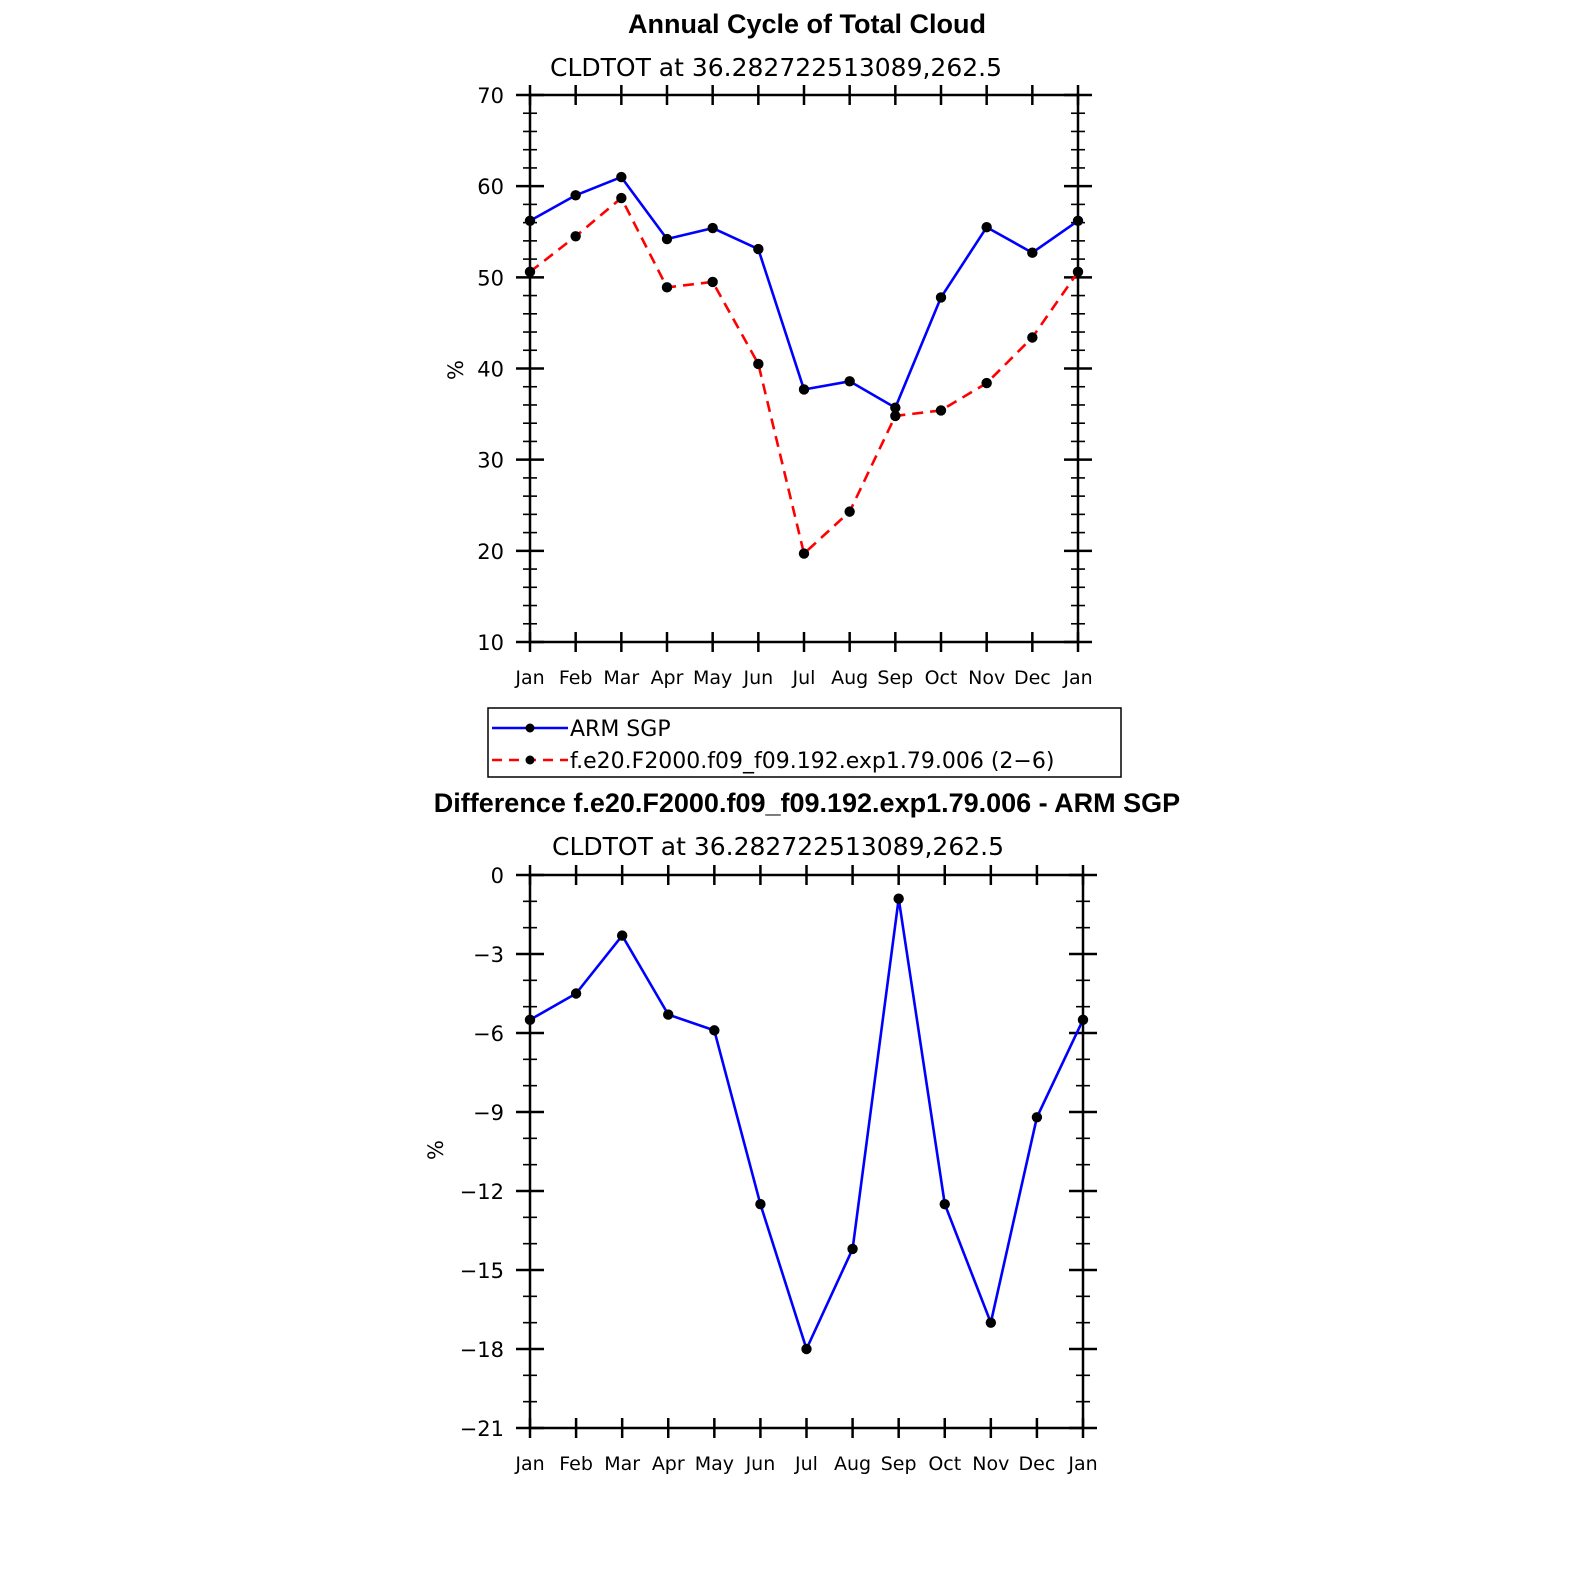 The image size is (1574, 1574). Describe the element at coordinates (806, 1464) in the screenshot. I see `bottom-xtick-label: Jul` at that location.